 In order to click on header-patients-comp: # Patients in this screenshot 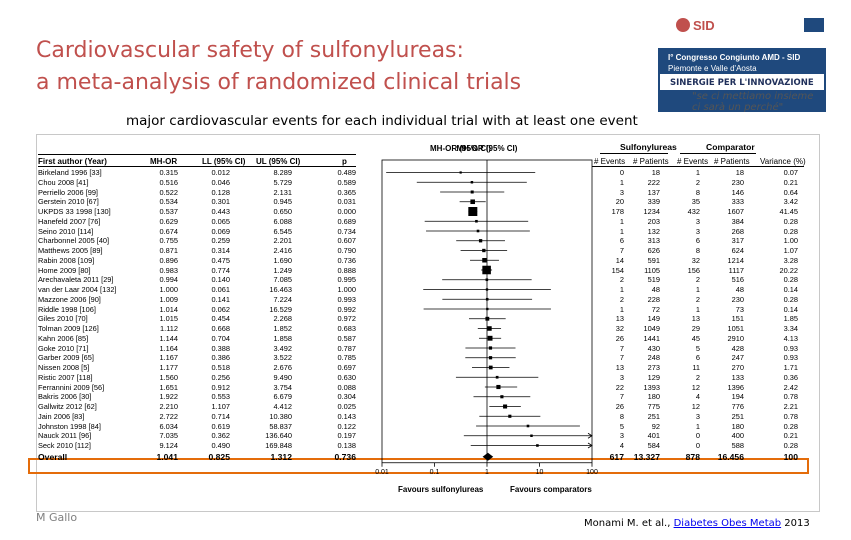, I will do `click(732, 161)`.